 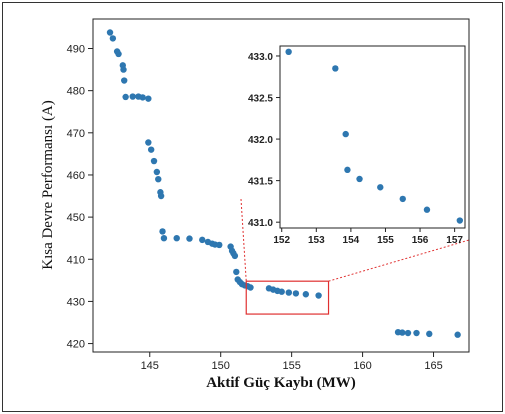 I want to click on inset-y-tick-label: 432.5, so click(x=260, y=99).